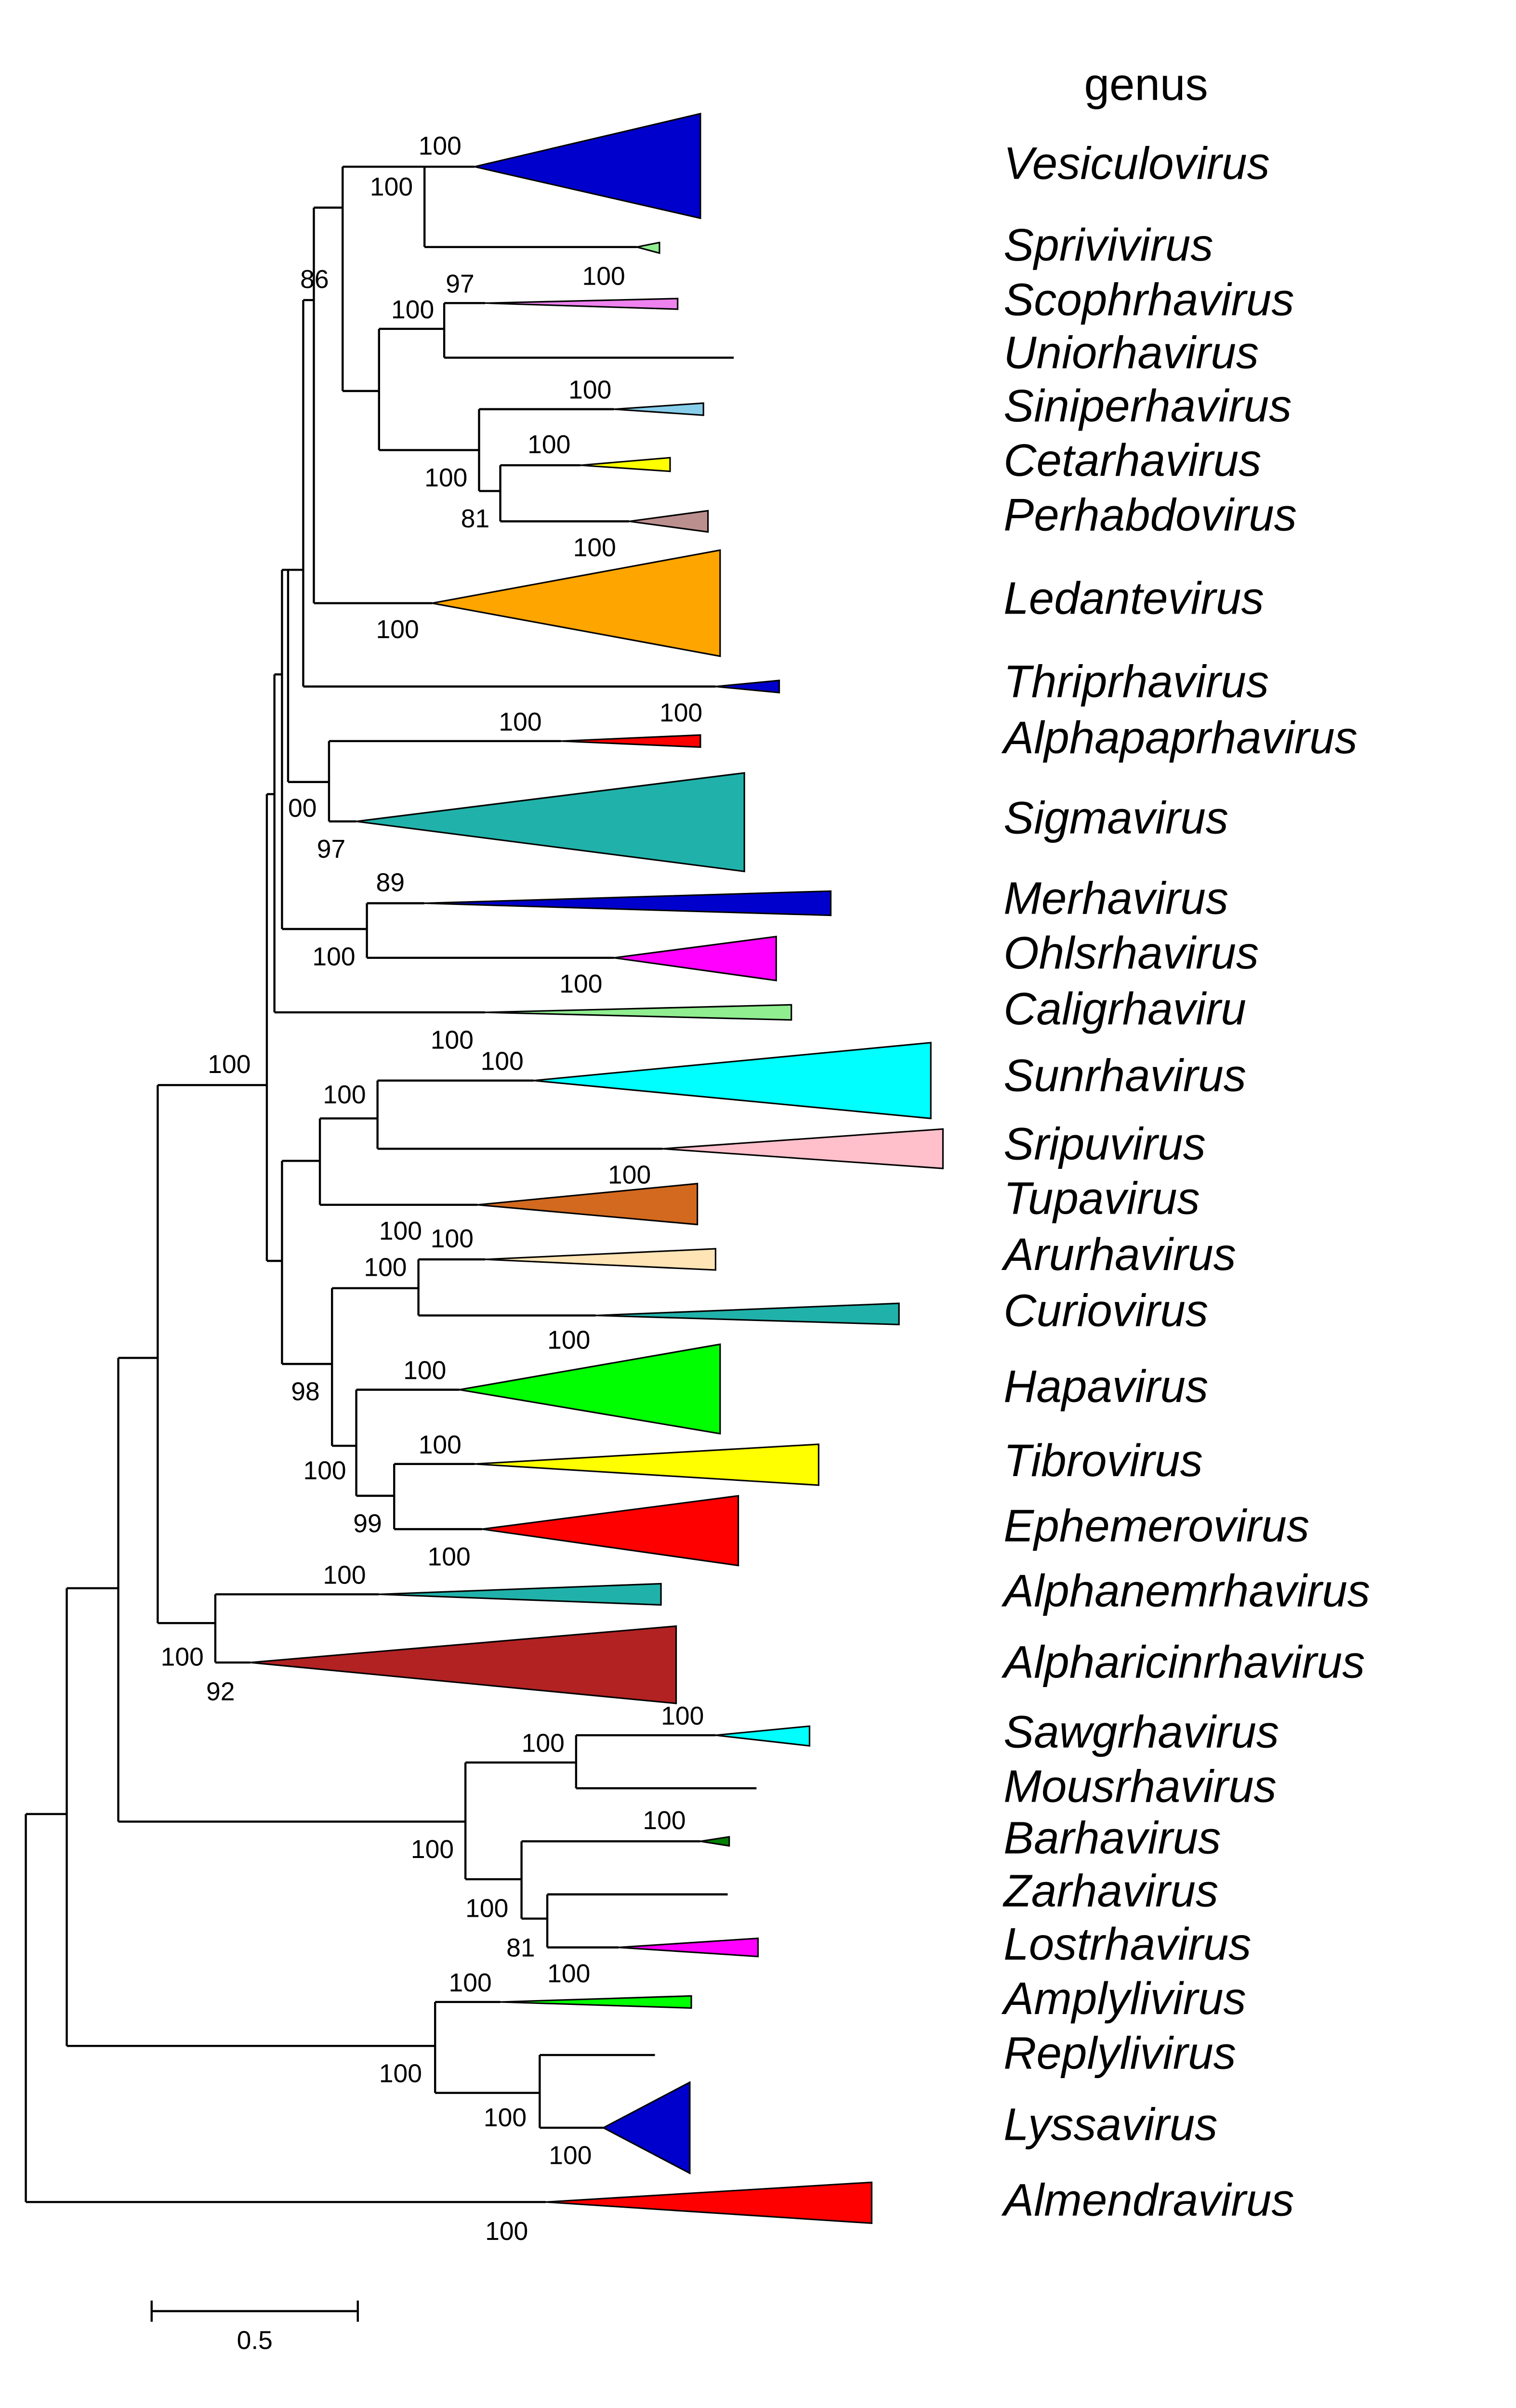 The height and width of the screenshot is (2408, 1516). What do you see at coordinates (1124, 1009) in the screenshot?
I see `genus-label-caligrhaviru: Caligrhaviru` at bounding box center [1124, 1009].